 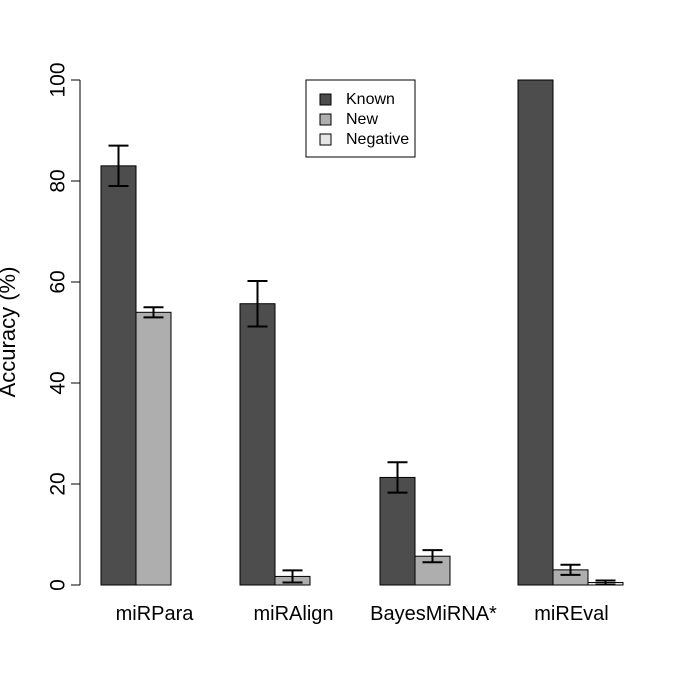 I want to click on legend-swatch-new, so click(x=325, y=119).